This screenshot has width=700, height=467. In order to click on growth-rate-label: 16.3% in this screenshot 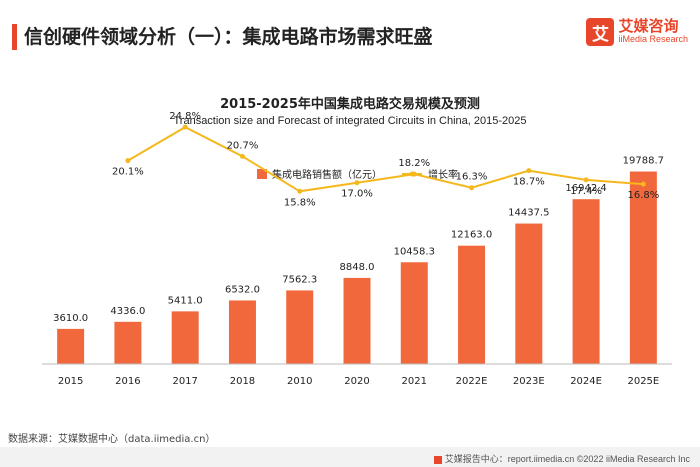, I will do `click(472, 177)`.